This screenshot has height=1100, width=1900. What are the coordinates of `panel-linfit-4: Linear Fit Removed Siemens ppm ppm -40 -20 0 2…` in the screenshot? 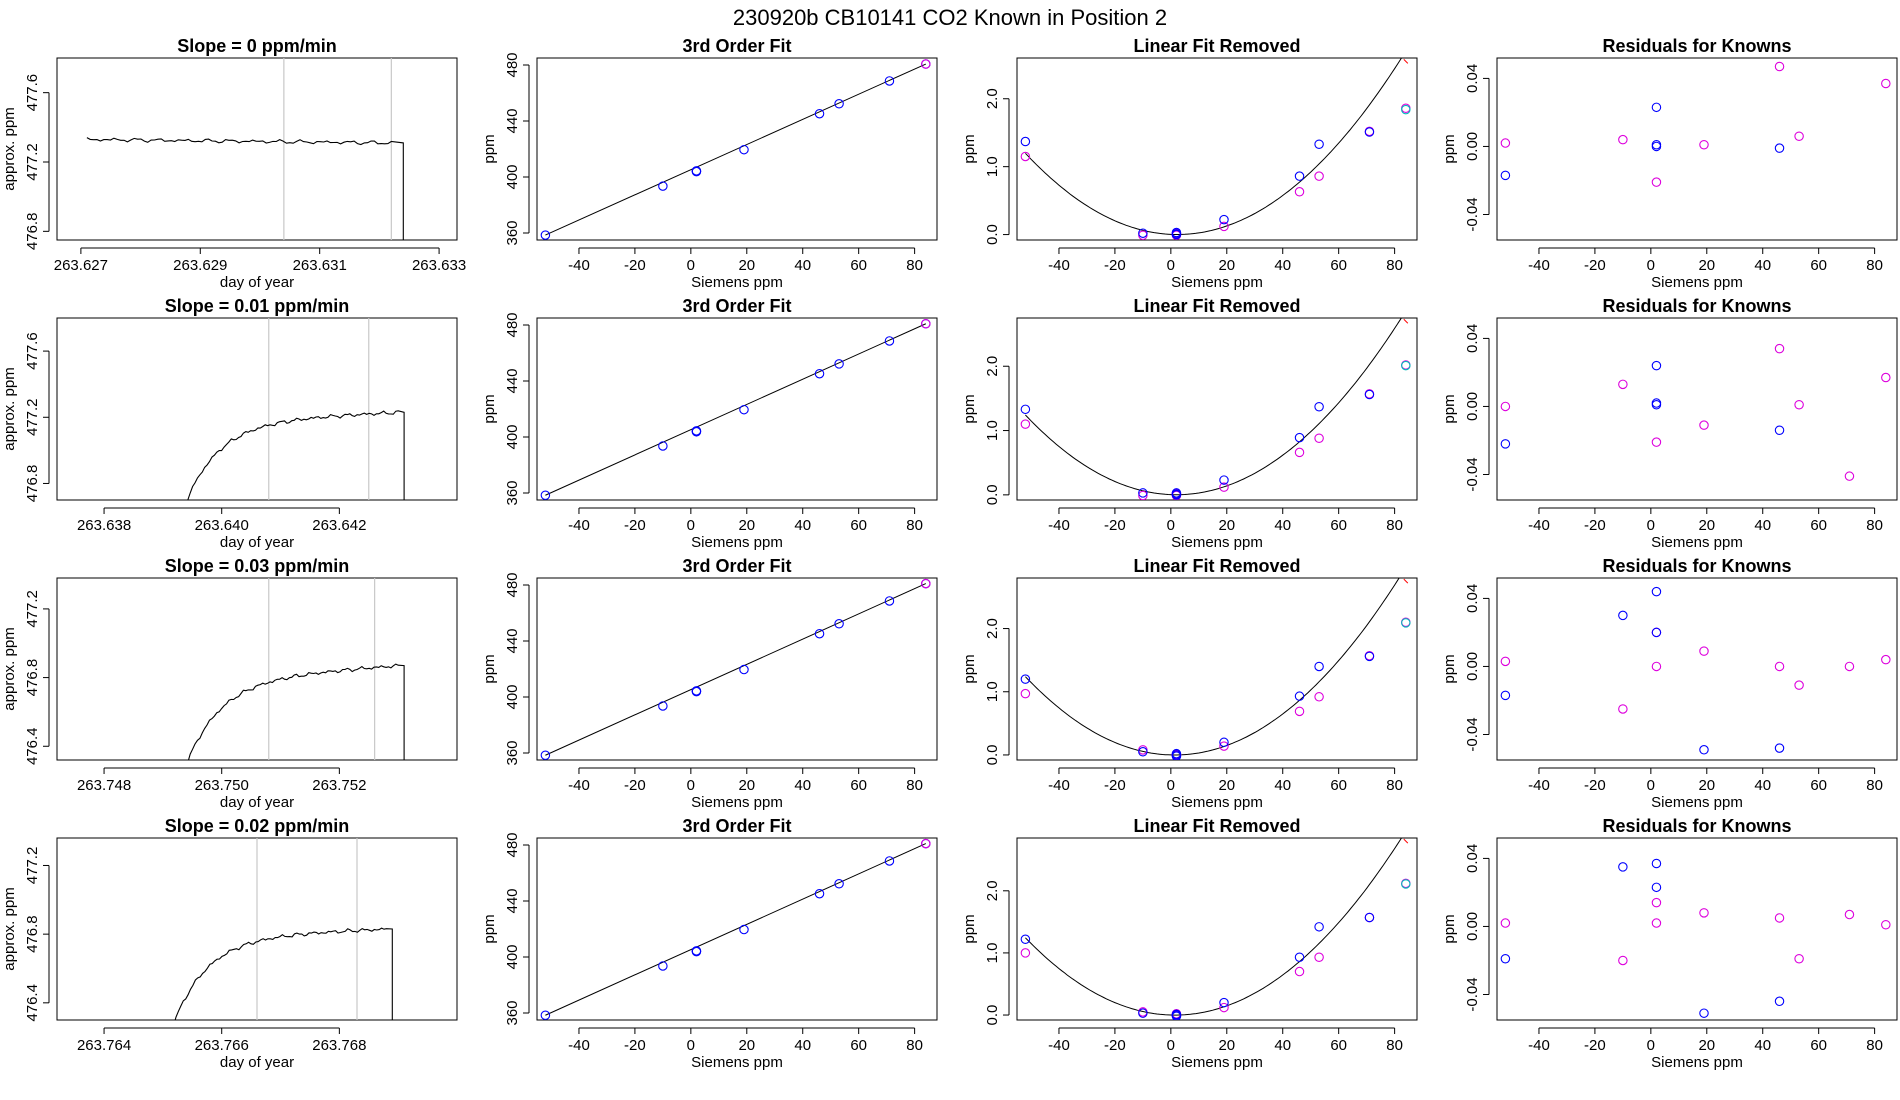 It's located at (1189, 943).